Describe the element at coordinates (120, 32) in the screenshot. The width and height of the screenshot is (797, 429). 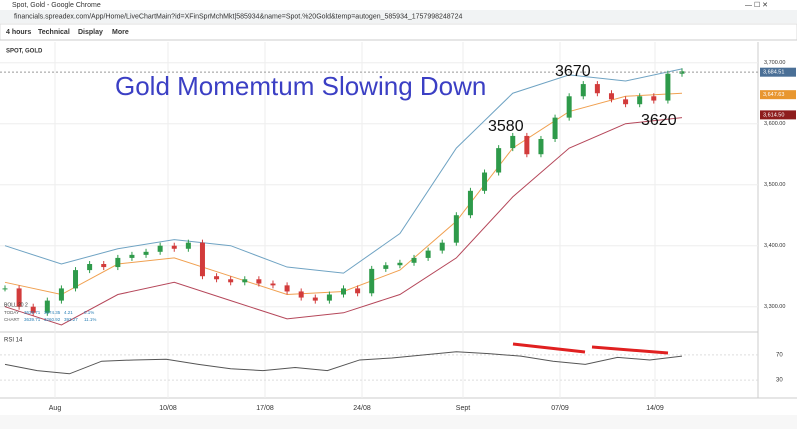
I see `toolbar-item: More` at that location.